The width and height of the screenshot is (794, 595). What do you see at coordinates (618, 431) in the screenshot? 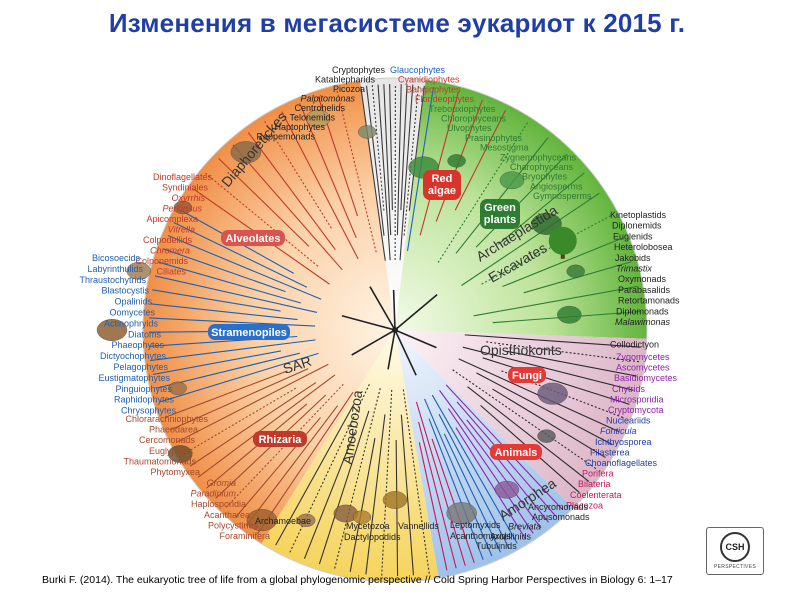
I see `taxon-label: Fonticula` at bounding box center [618, 431].